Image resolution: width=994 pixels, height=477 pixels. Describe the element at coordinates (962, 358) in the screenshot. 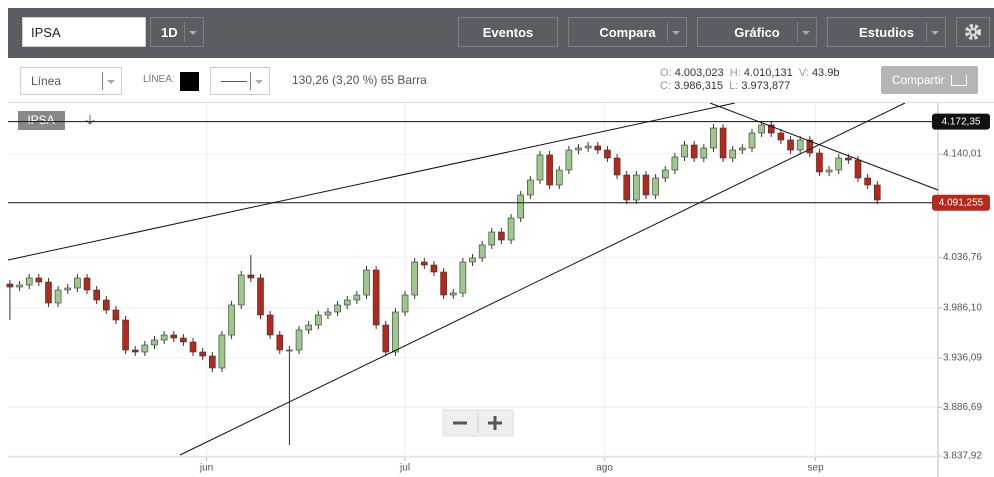

I see `y-tick-label: 3.936,09` at that location.